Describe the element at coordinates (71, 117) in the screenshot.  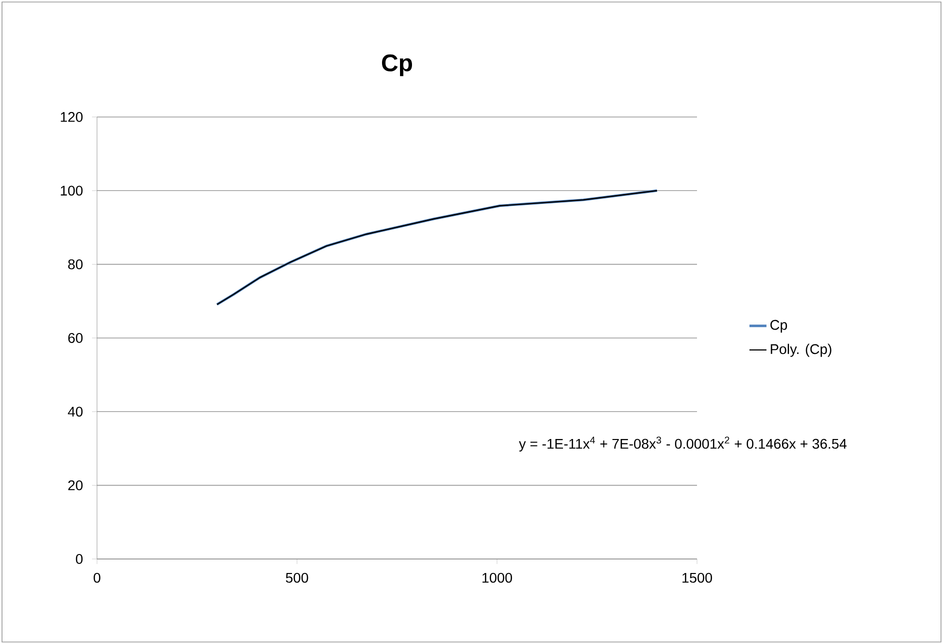
I see `y-tick-label: 120` at that location.